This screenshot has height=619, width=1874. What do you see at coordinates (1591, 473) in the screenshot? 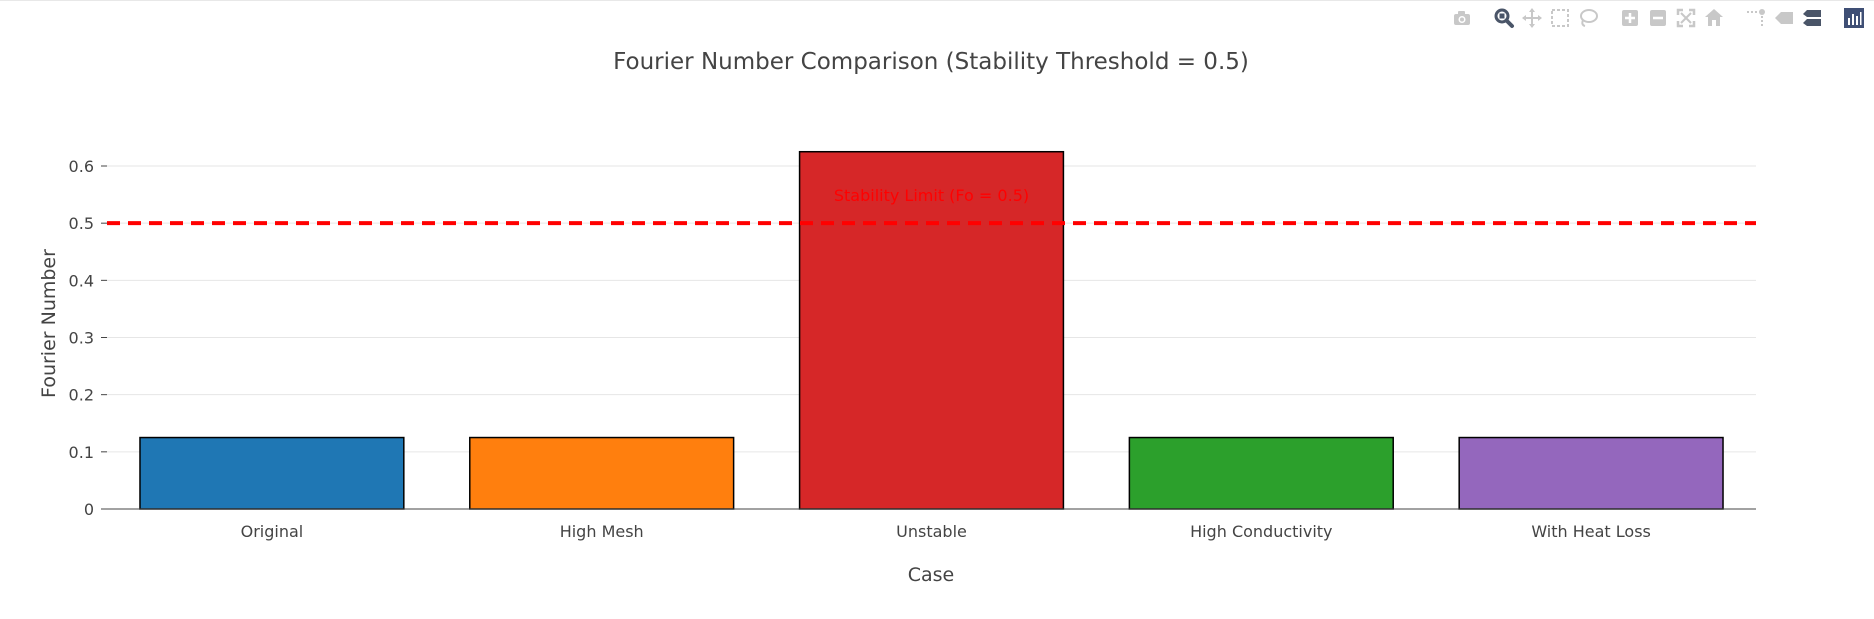
I see `bar-with-heat-loss` at bounding box center [1591, 473].